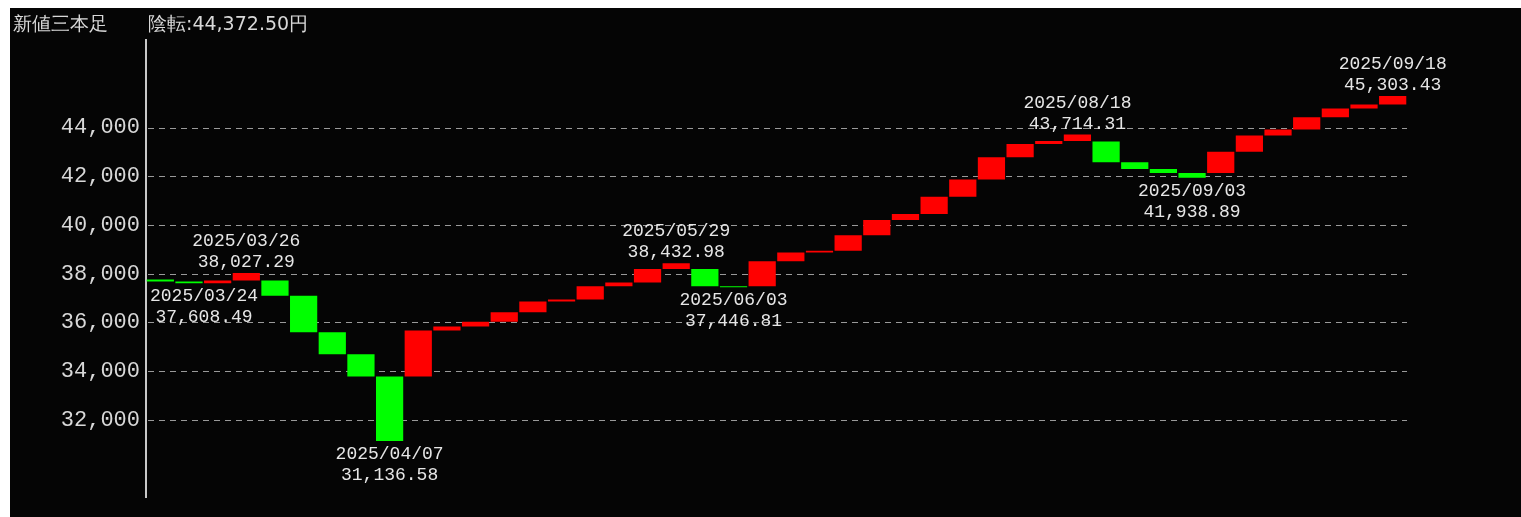 The height and width of the screenshot is (517, 1521). What do you see at coordinates (1392, 74) in the screenshot?
I see `data-label: 2025/09/18 45,303.43` at bounding box center [1392, 74].